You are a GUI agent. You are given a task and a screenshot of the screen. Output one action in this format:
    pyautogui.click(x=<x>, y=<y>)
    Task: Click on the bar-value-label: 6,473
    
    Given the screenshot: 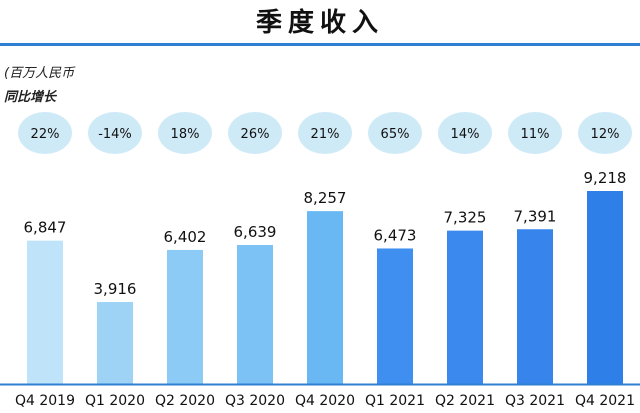 What is the action you would take?
    pyautogui.click(x=395, y=235)
    